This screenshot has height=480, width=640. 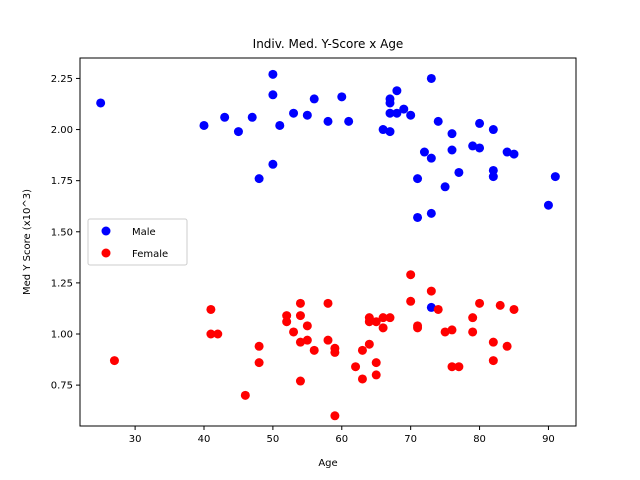 I want to click on y-tick-label: 1.00, so click(x=62, y=335).